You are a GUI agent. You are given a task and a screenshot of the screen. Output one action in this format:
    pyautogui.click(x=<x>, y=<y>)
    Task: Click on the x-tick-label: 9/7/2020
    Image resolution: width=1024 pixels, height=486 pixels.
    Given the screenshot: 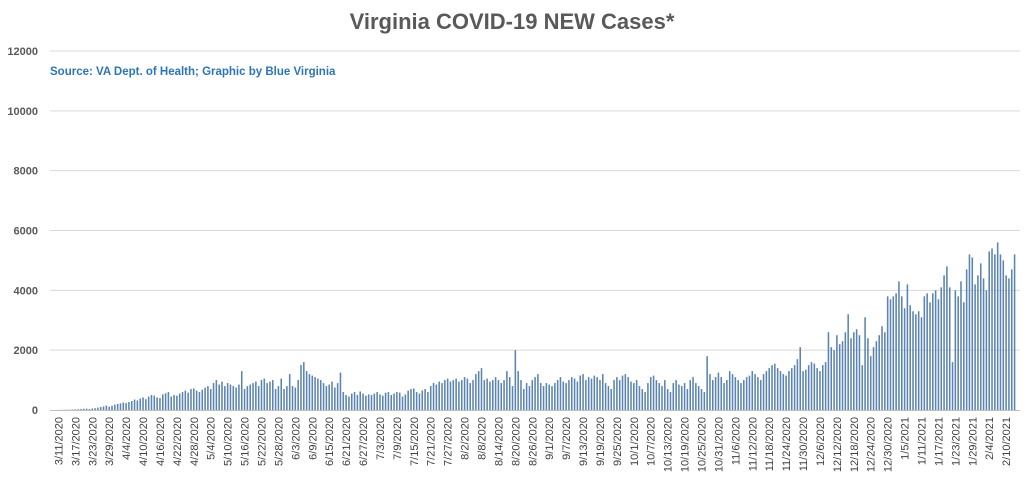 What is the action you would take?
    pyautogui.click(x=567, y=438)
    